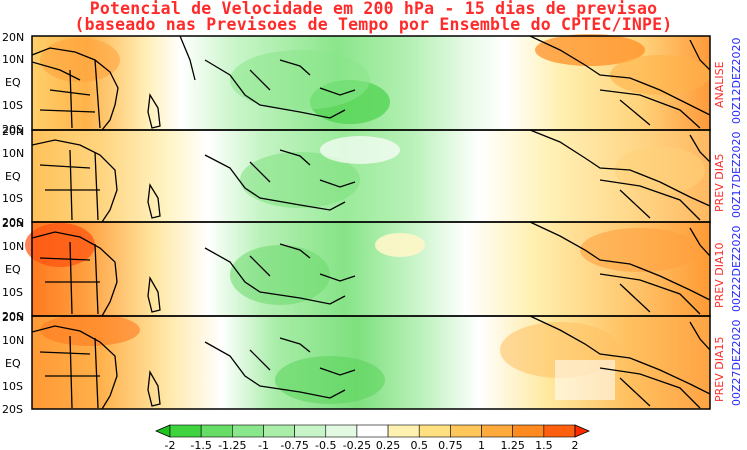  What do you see at coordinates (736, 269) in the screenshot?
I see `panel-date: 00Z22DEZ2020` at bounding box center [736, 269].